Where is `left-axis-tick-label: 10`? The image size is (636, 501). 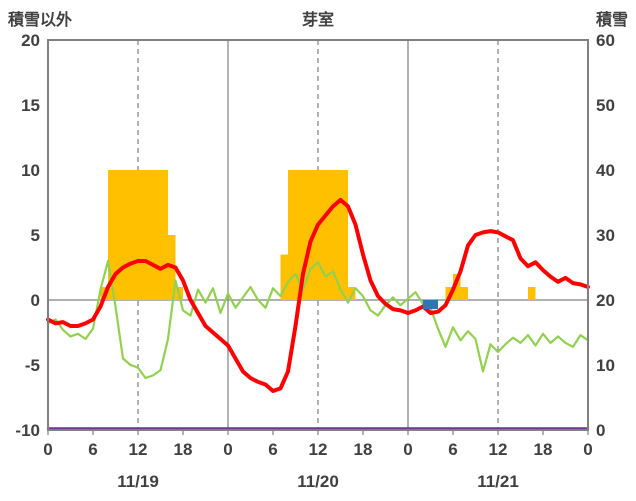
left-axis-tick-label: 10 is located at coordinates (30, 170).